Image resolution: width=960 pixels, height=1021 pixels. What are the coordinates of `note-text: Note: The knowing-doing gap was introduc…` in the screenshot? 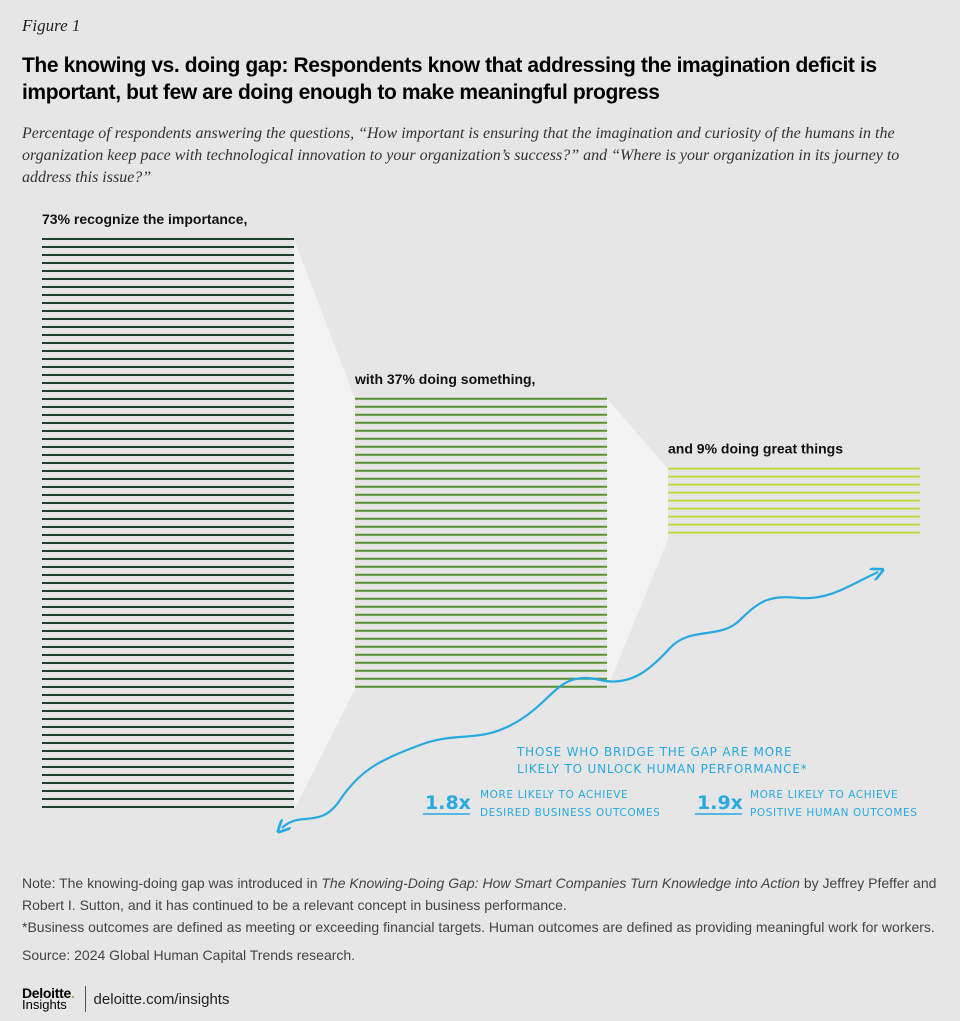 It's located at (484, 894).